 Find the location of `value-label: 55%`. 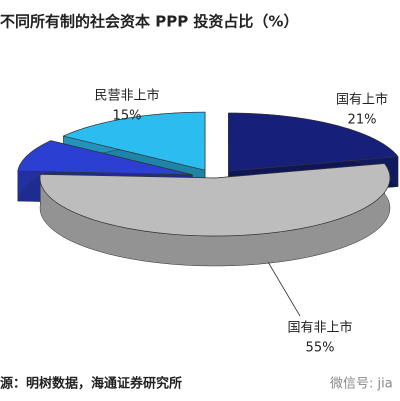

value-label: 55% is located at coordinates (320, 348).